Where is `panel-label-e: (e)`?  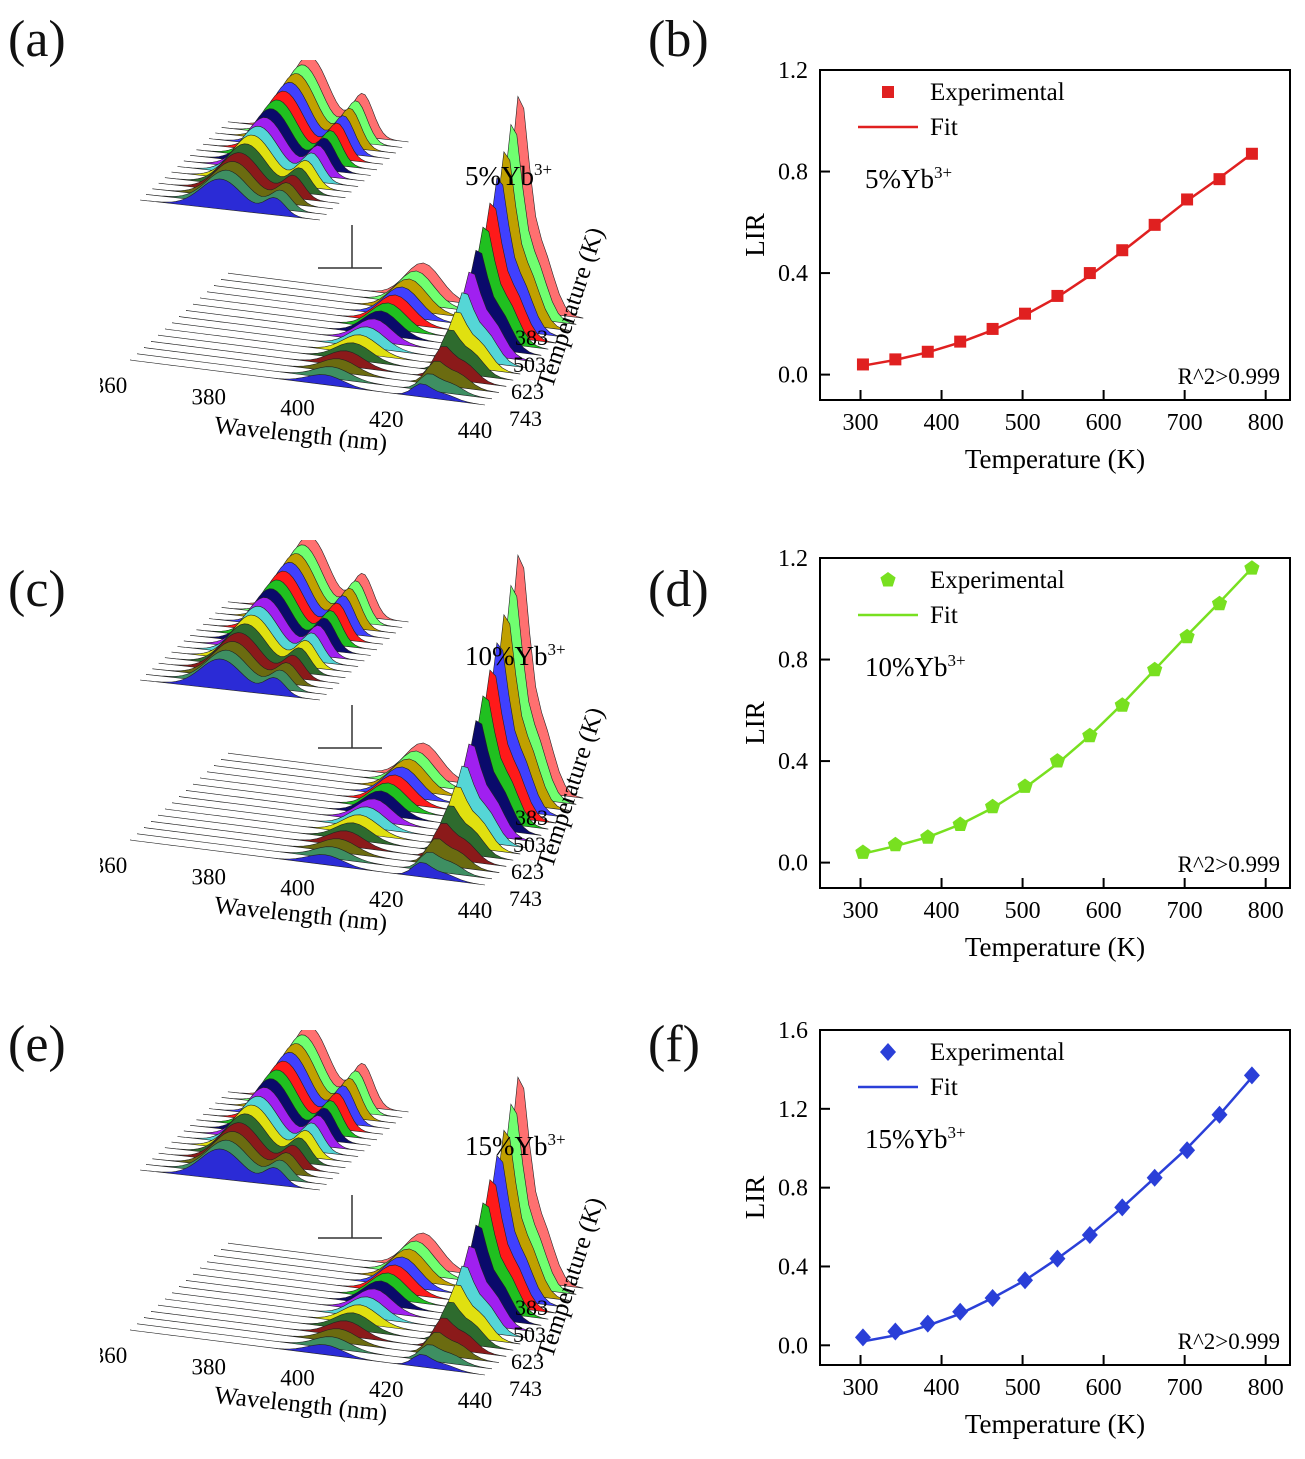 panel-label-e: (e) is located at coordinates (37, 1044).